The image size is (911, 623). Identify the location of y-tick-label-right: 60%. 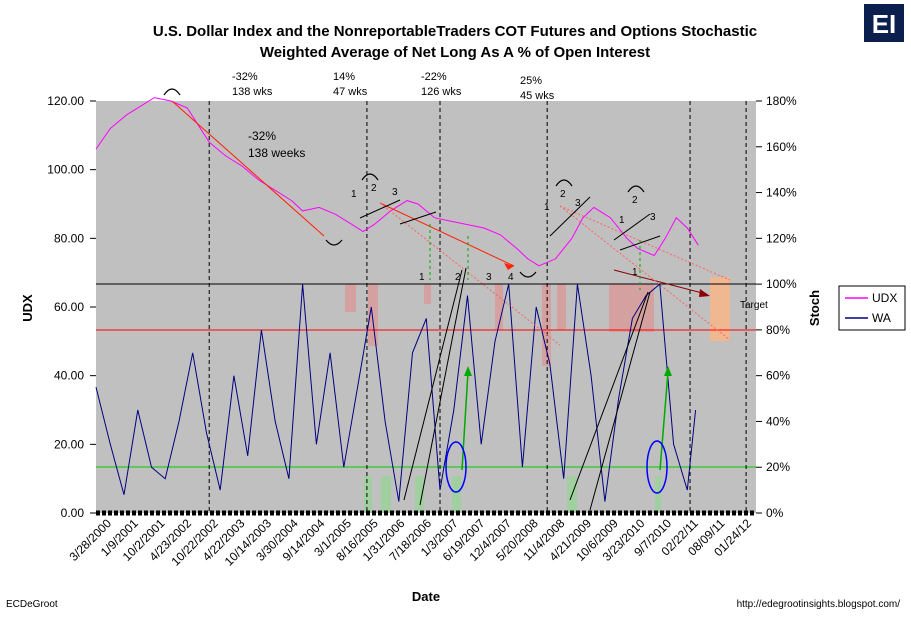
(778, 376).